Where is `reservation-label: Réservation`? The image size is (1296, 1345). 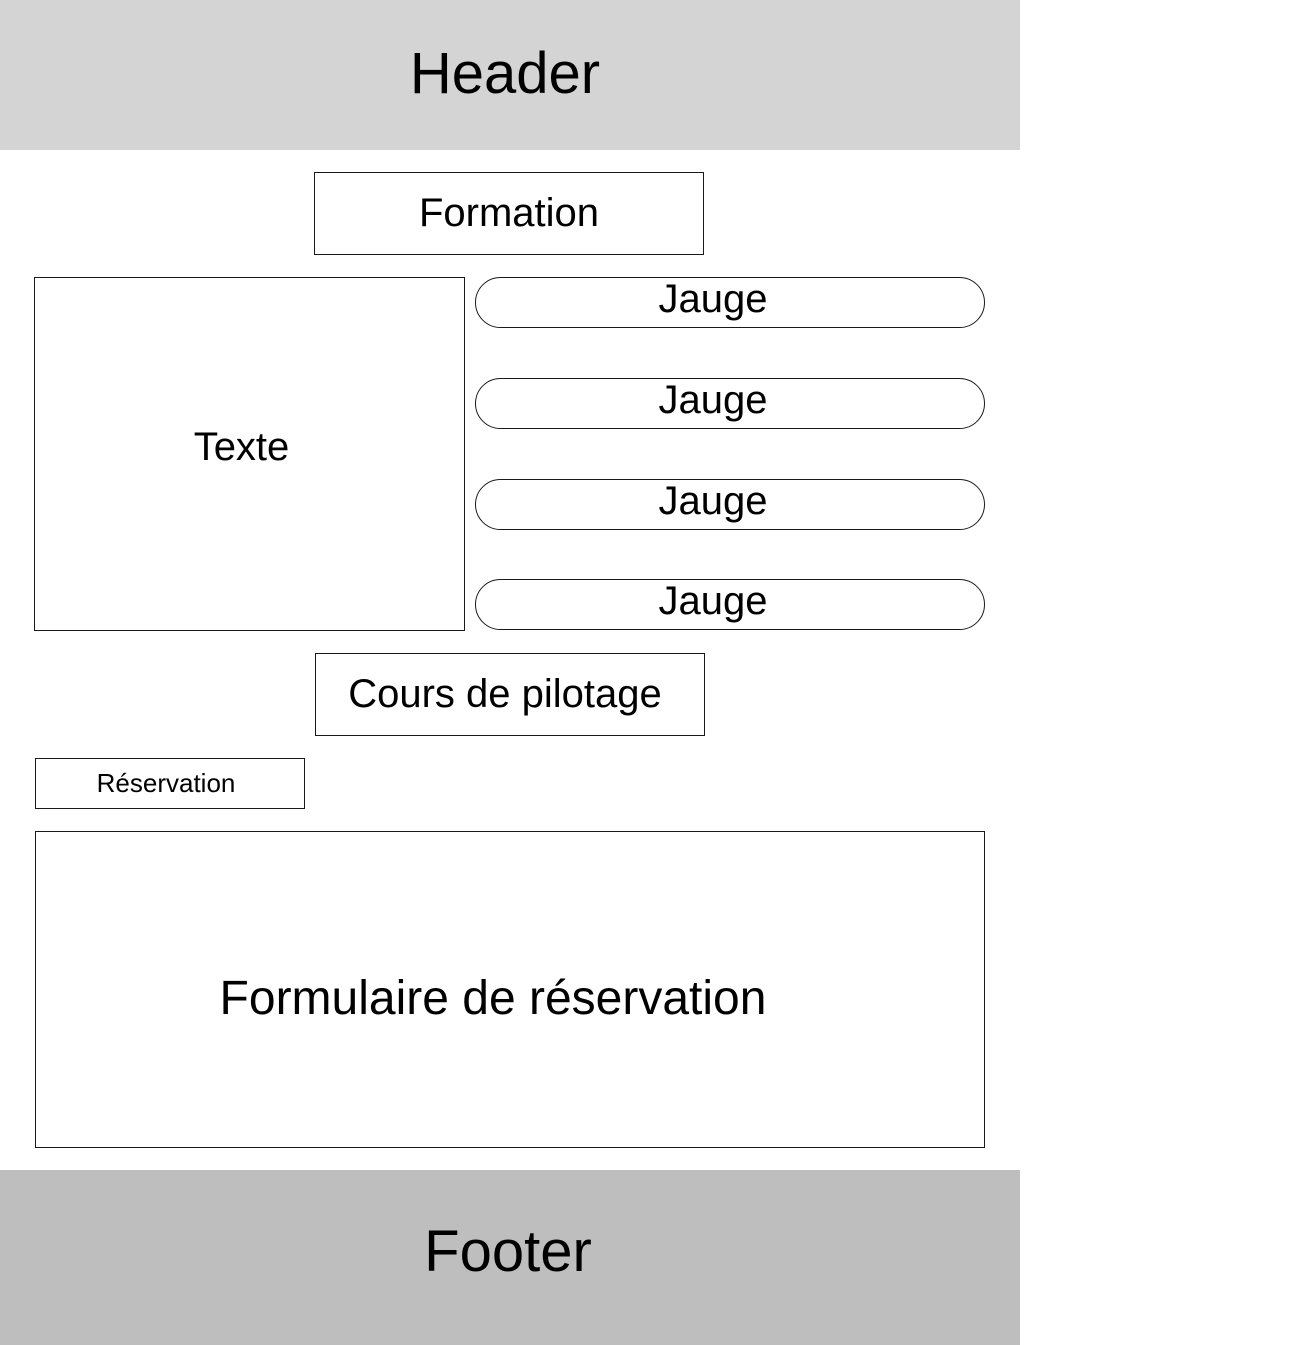 reservation-label: Réservation is located at coordinates (166, 783).